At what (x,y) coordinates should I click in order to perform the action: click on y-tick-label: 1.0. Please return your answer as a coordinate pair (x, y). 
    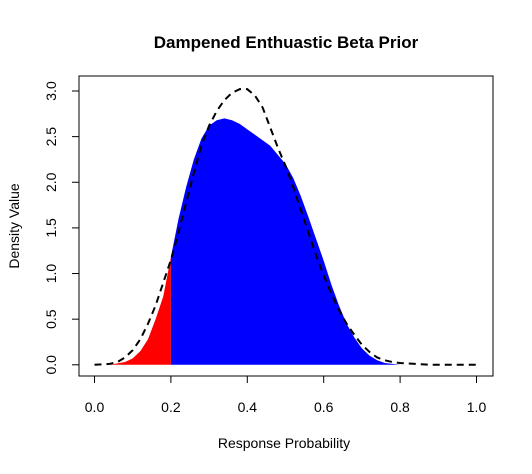
    Looking at the image, I should click on (51, 274).